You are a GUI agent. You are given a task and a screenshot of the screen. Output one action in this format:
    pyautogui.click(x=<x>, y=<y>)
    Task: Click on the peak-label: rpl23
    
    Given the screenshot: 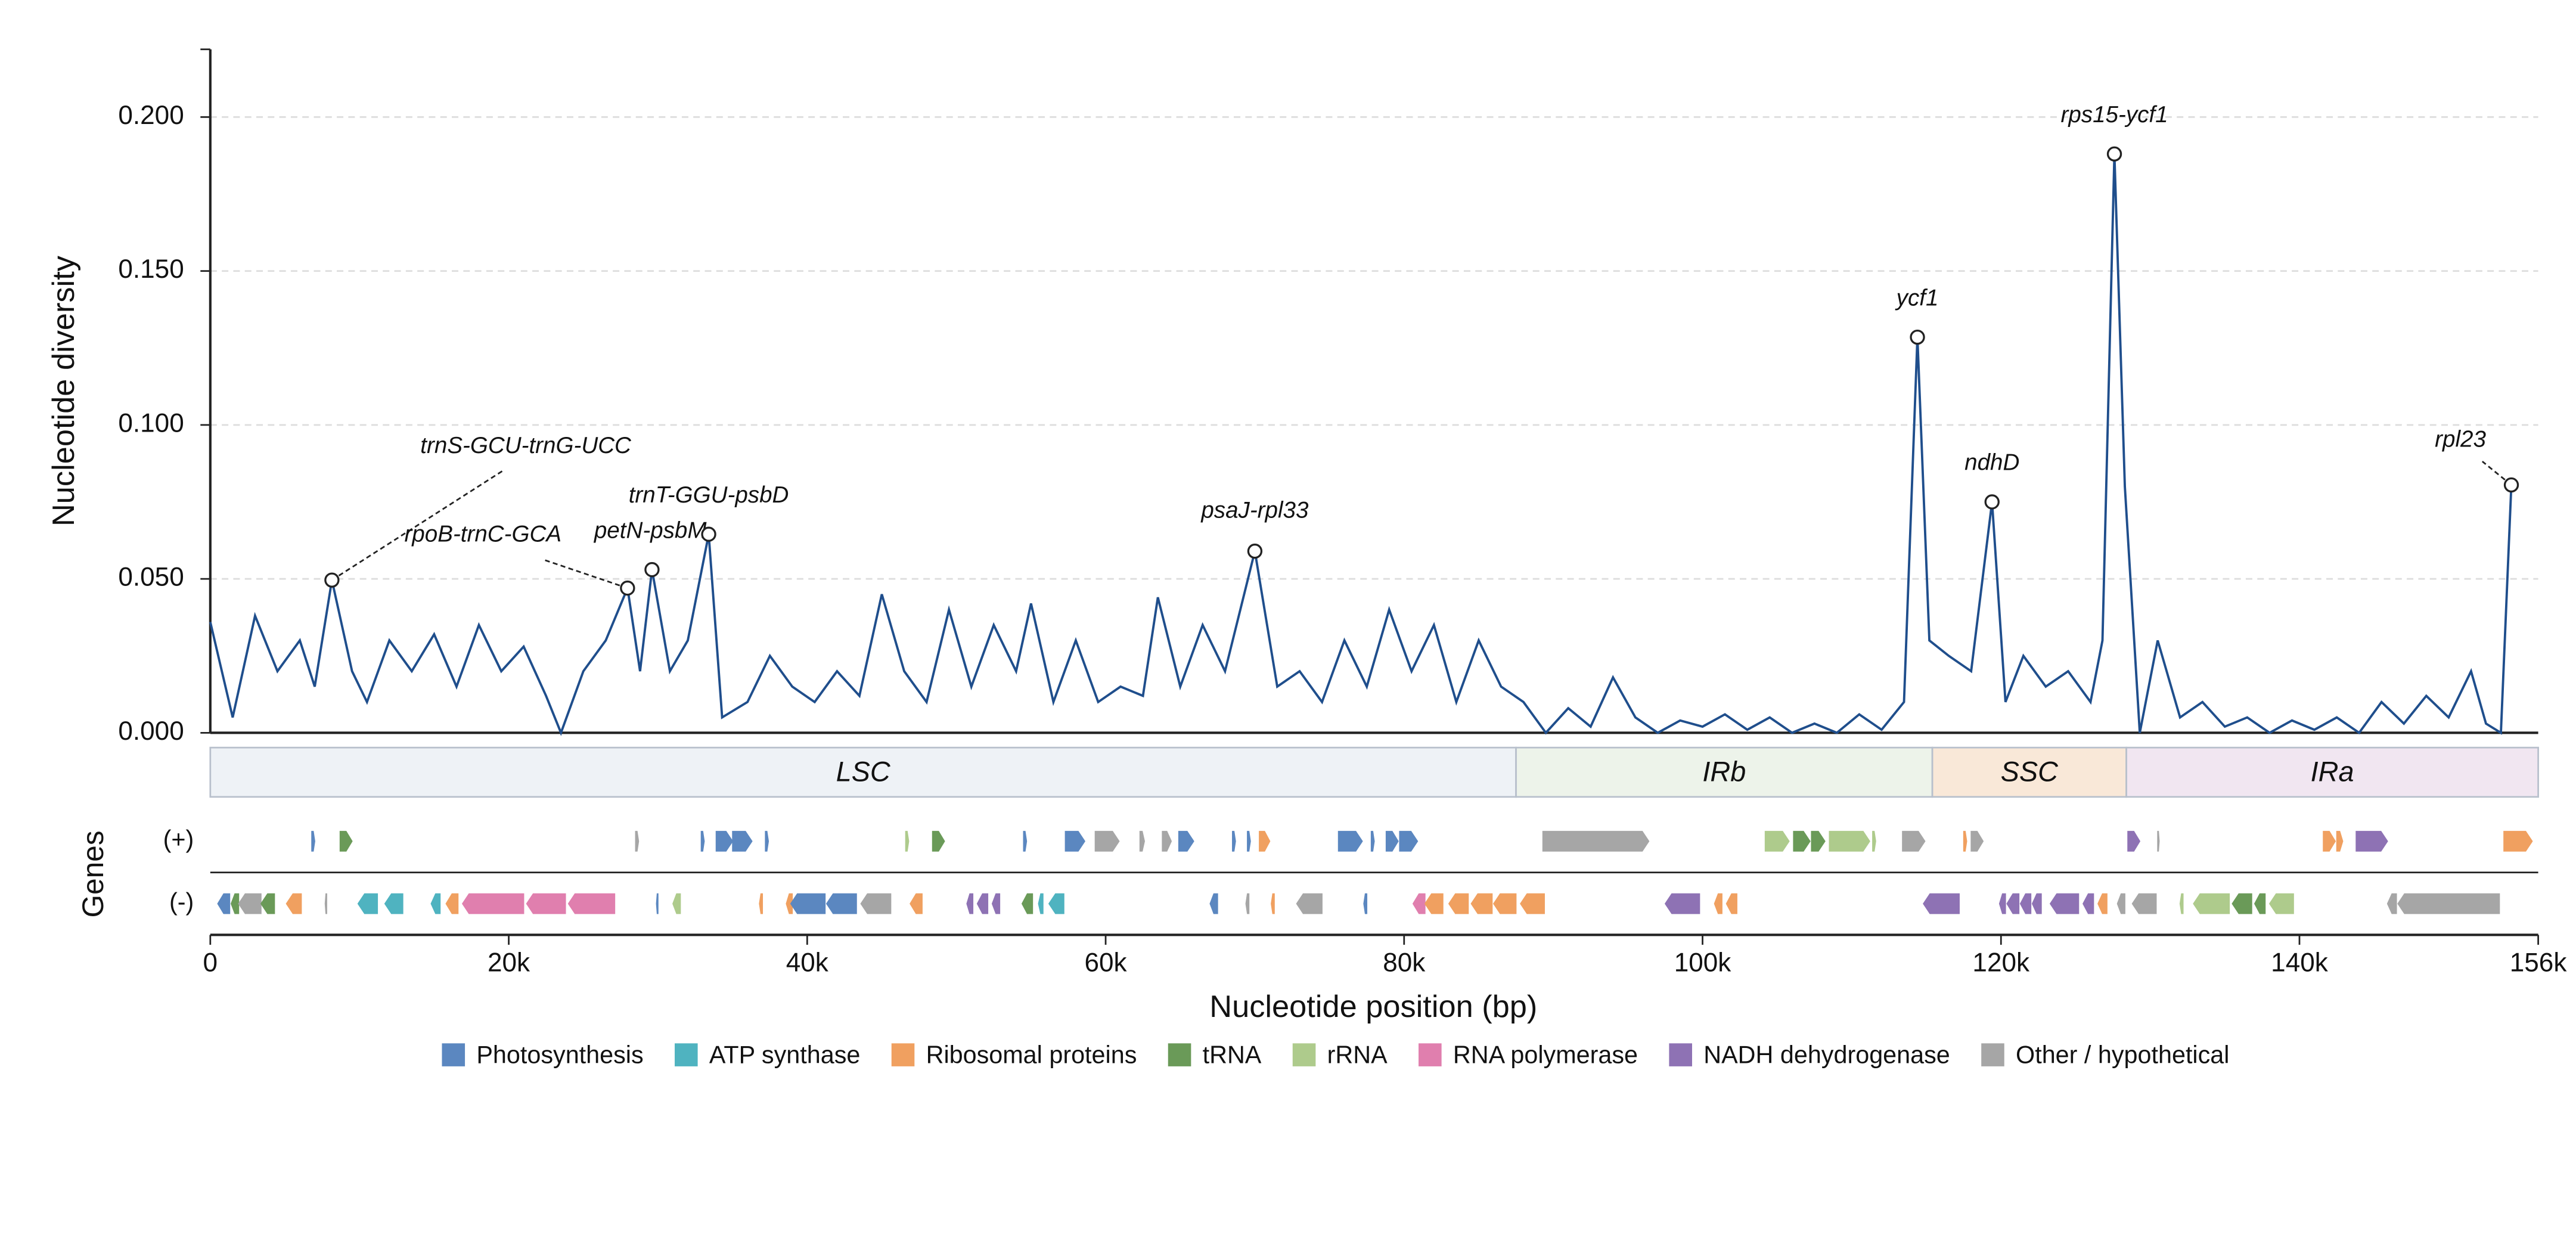 What is the action you would take?
    pyautogui.click(x=2461, y=439)
    